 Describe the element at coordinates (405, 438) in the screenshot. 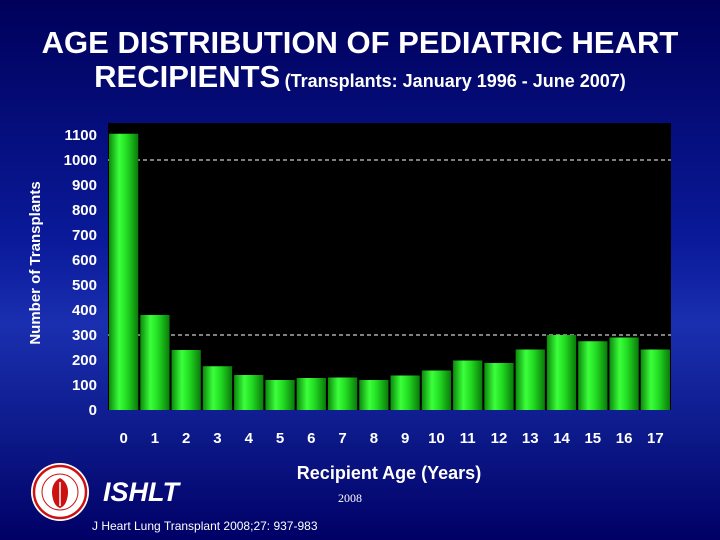

I see `x-tick-label: 9` at that location.